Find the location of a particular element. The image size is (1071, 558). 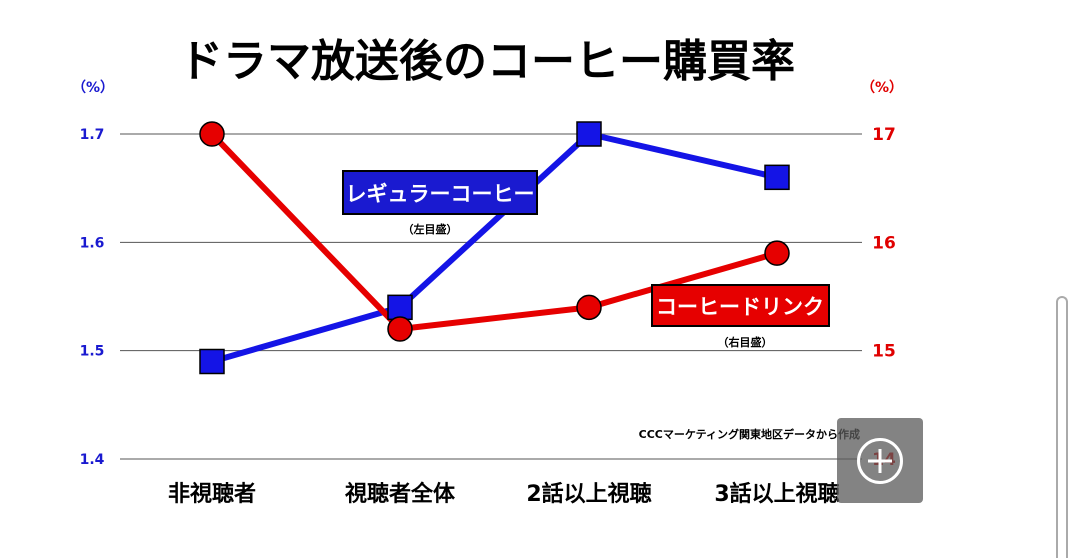

source-note: CCCマーケティング関東地区データから作成 is located at coordinates (749, 434).